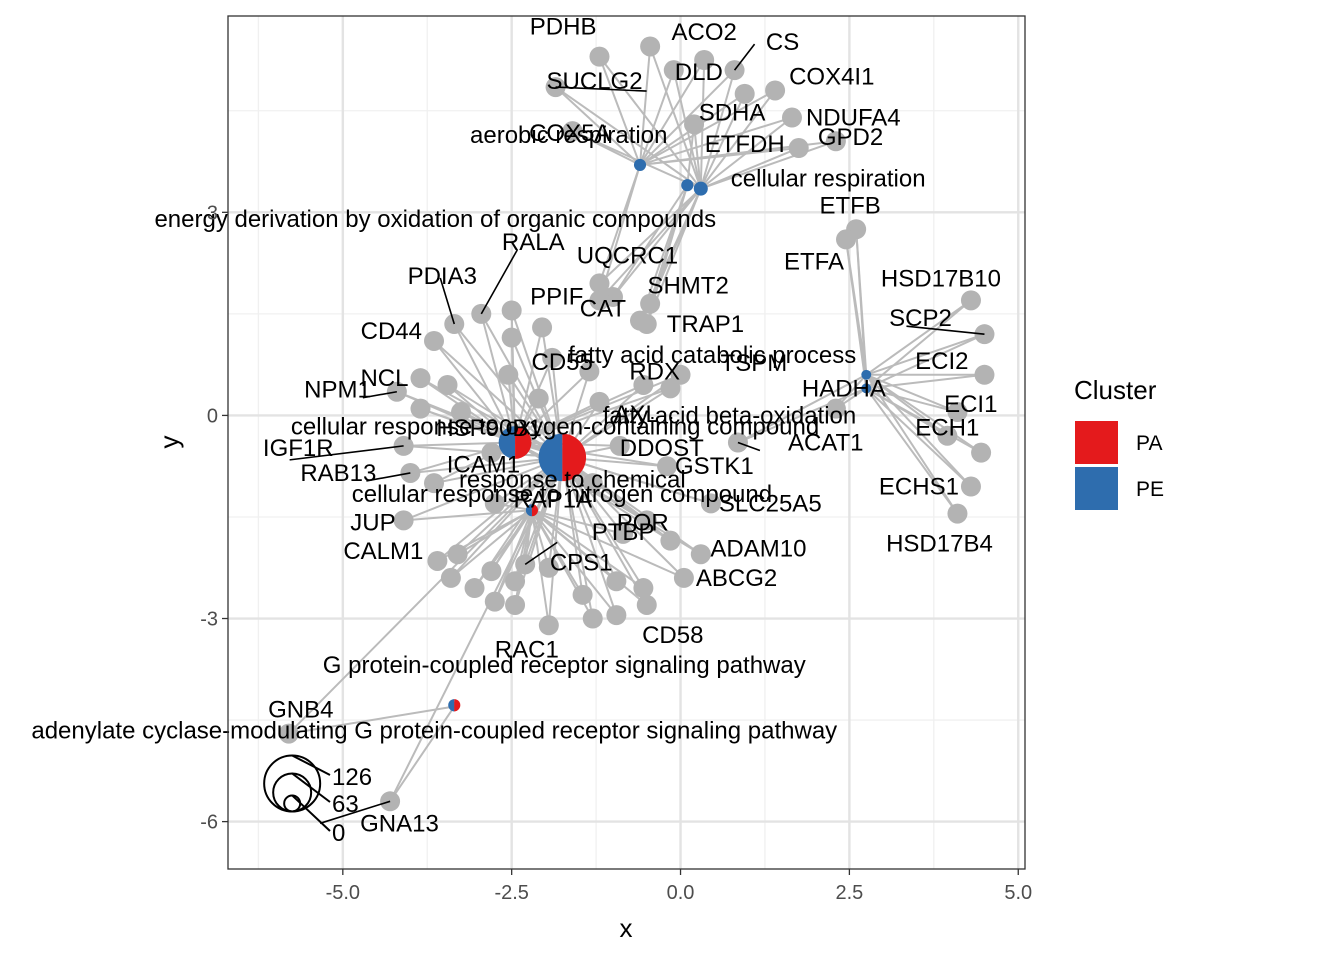  I want to click on gene-label-rdx: RDX, so click(654, 371).